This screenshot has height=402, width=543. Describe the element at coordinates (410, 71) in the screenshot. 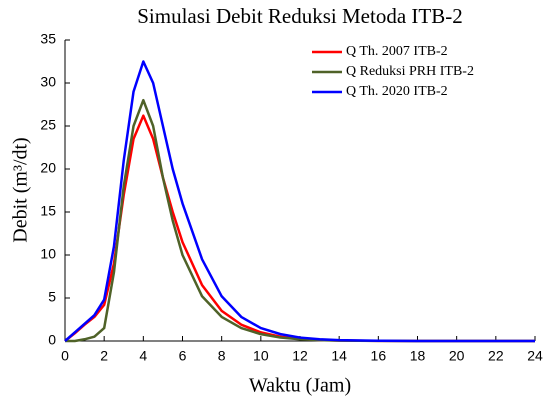

I see `legend-label: Q Reduksi PRH ITB-2` at that location.